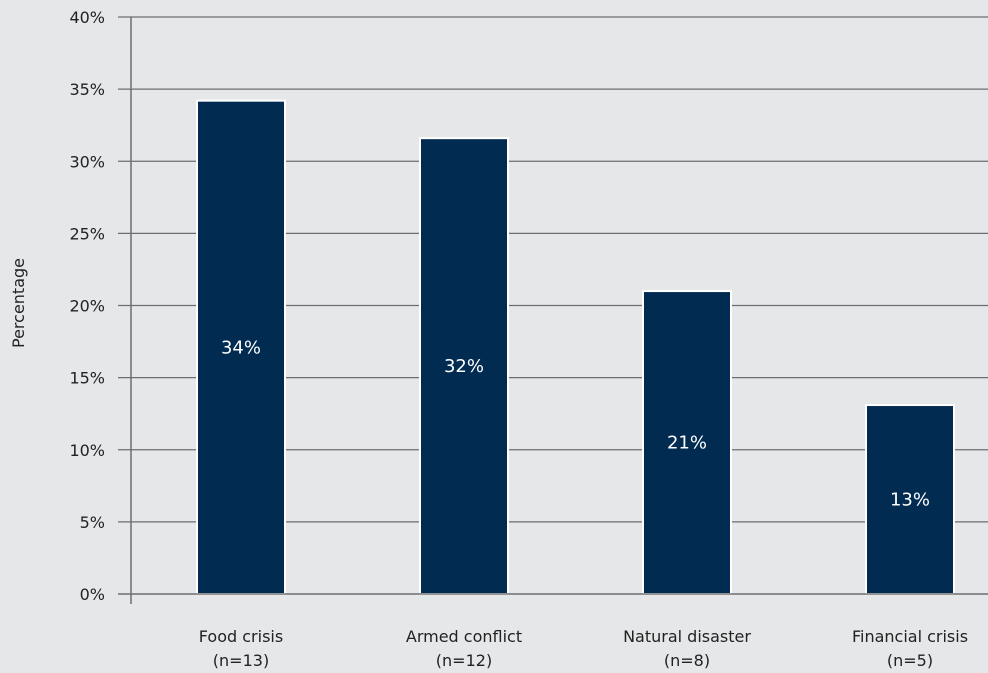 Image resolution: width=988 pixels, height=673 pixels. Describe the element at coordinates (87, 17) in the screenshot. I see `y-tick-label: 40%` at that location.